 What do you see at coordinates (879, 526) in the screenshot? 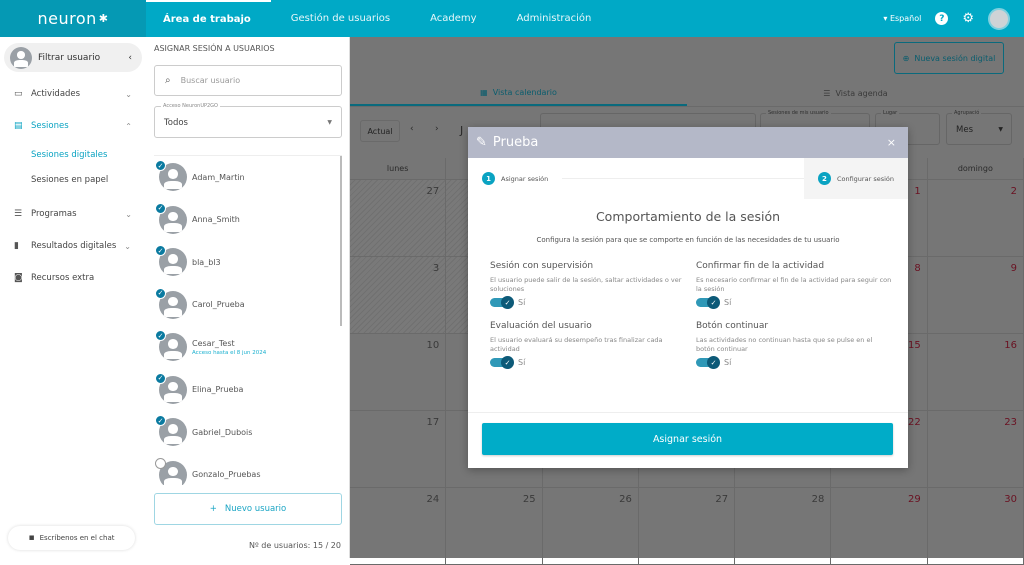
I see `calendar-day: 29` at bounding box center [879, 526].